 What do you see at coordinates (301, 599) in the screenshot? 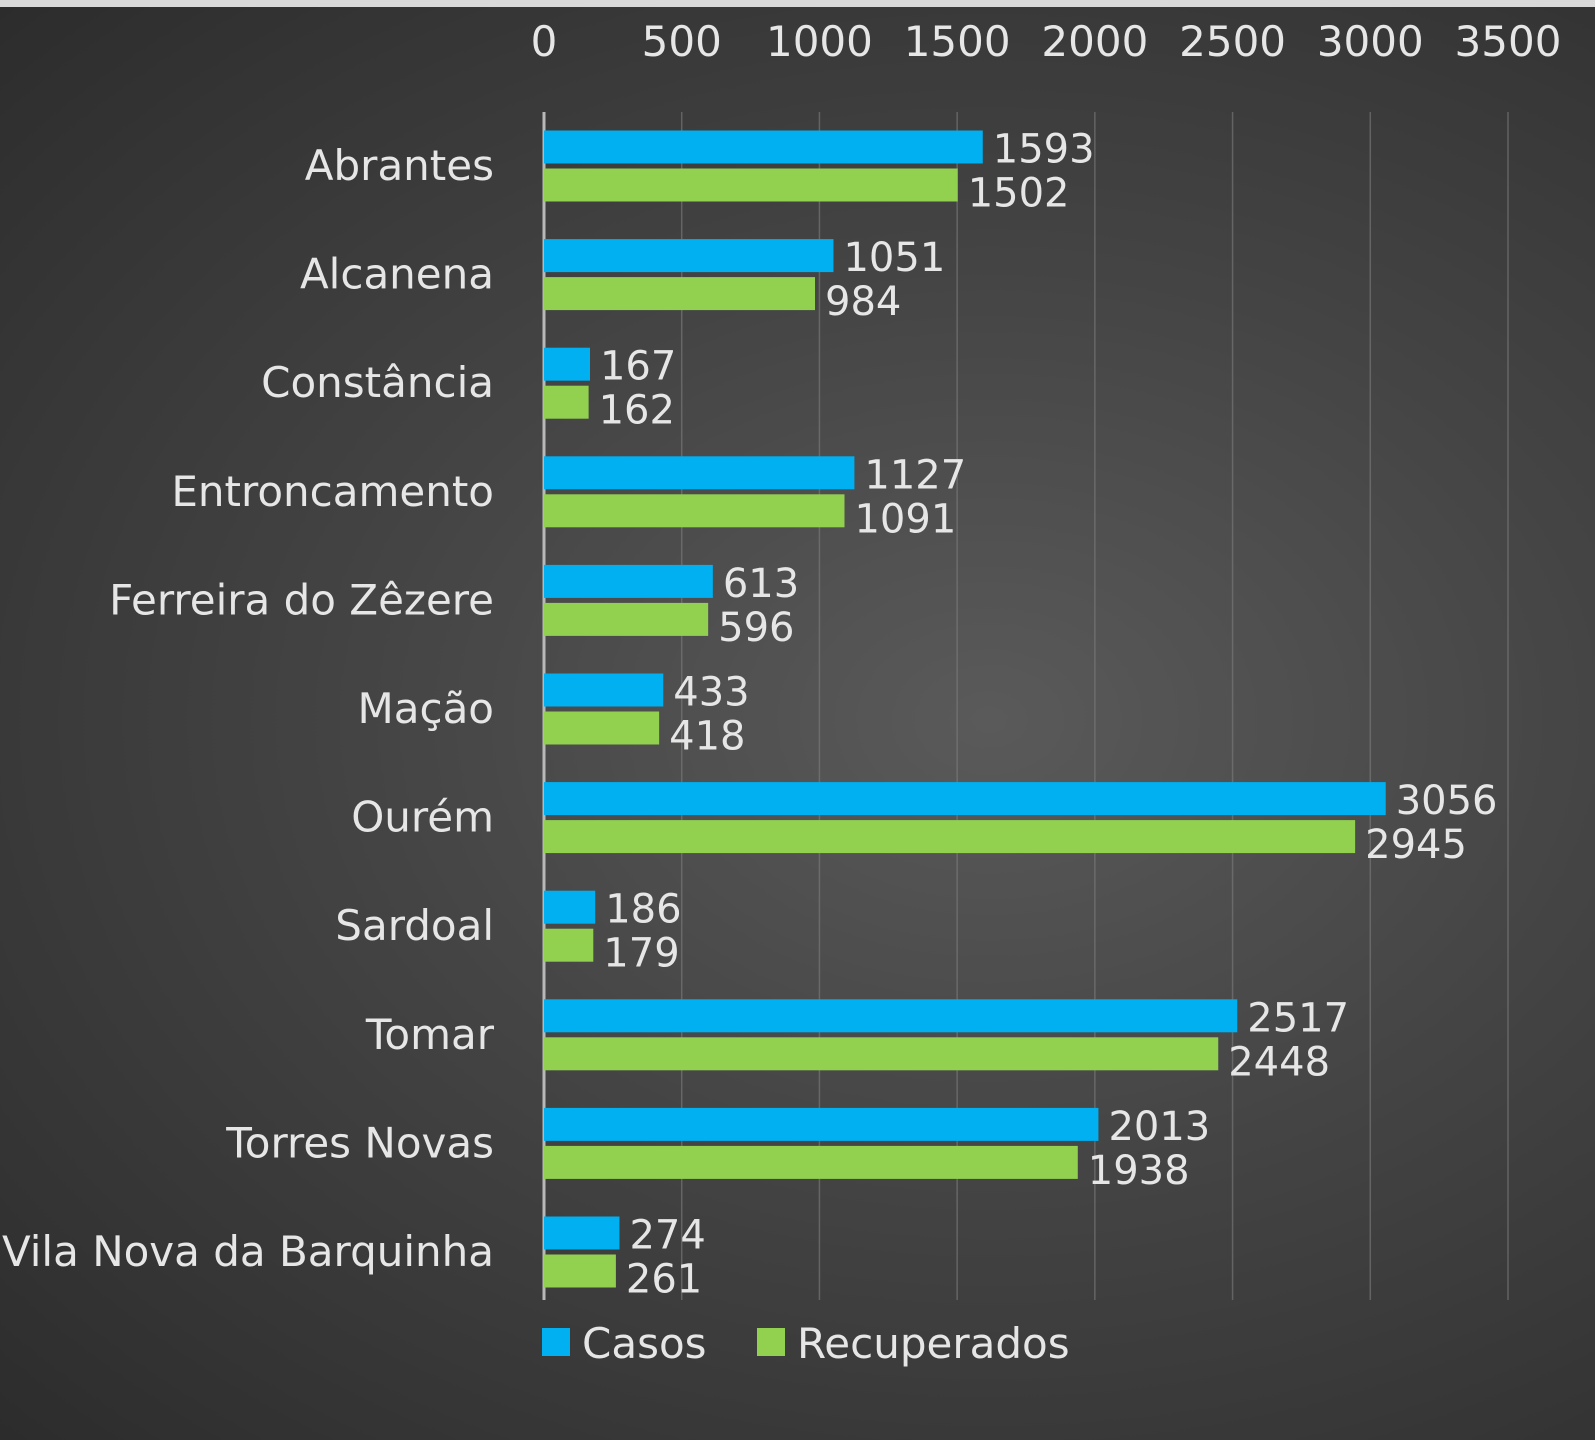
I see `category-label: Ferreira do Zêzere` at bounding box center [301, 599].